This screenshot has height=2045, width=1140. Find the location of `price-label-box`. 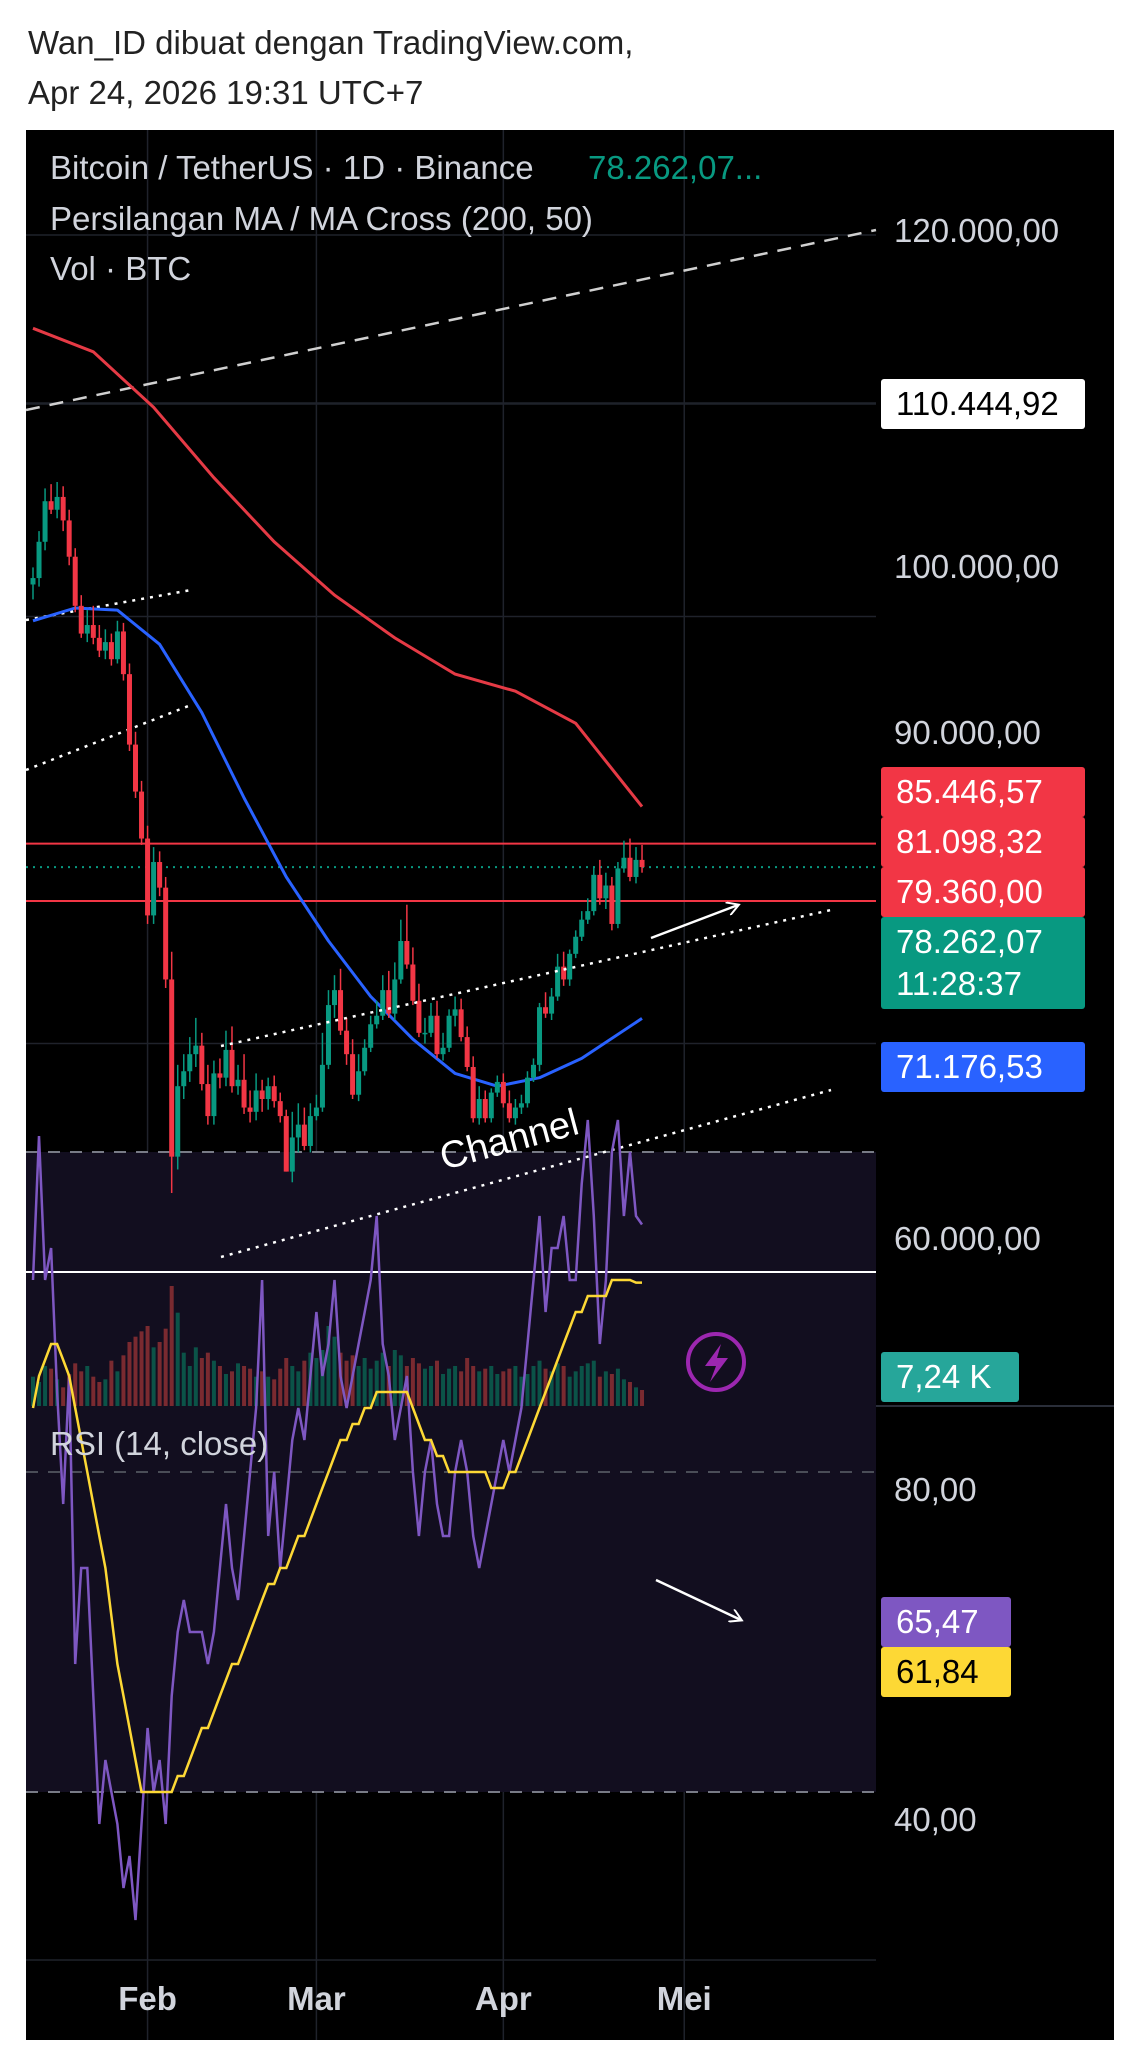

price-label-box is located at coordinates (950, 1377).